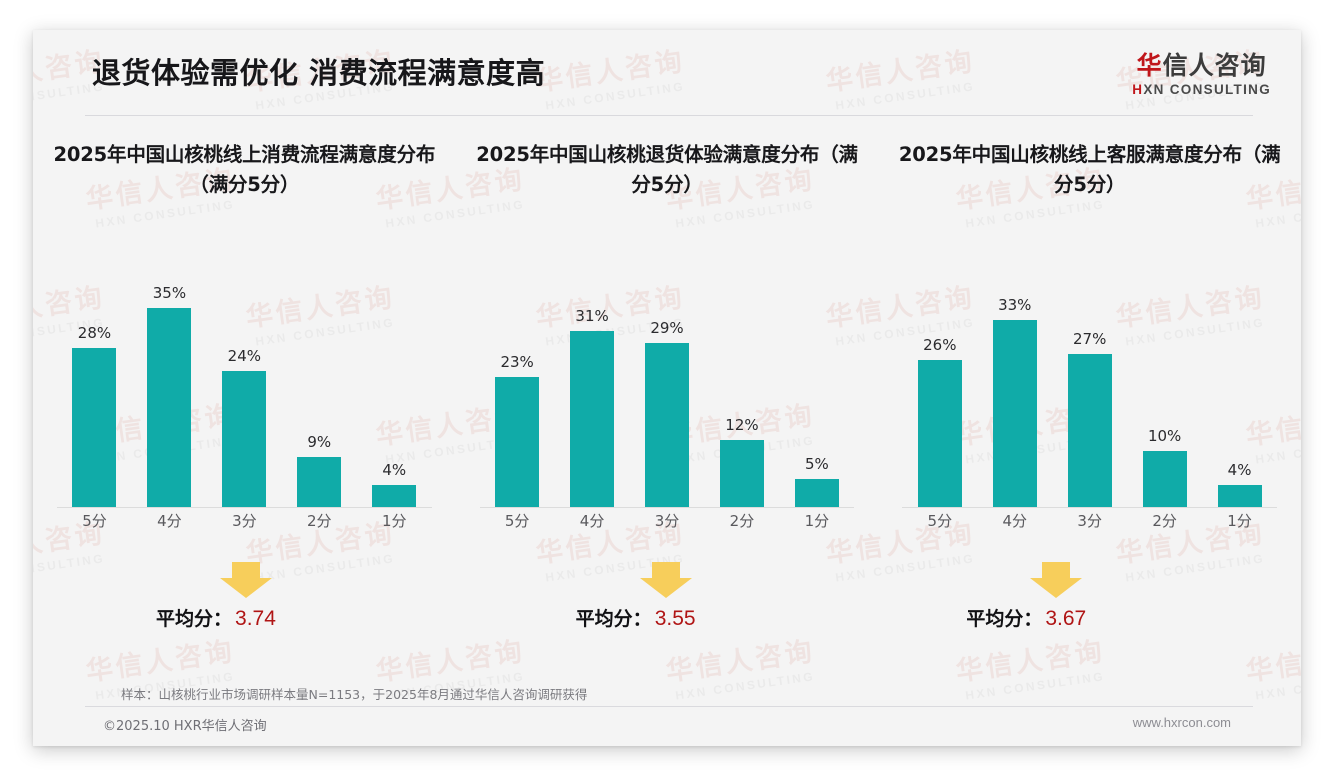 The width and height of the screenshot is (1340, 780). Describe the element at coordinates (742, 425) in the screenshot. I see `bar-value-label: 12%` at that location.